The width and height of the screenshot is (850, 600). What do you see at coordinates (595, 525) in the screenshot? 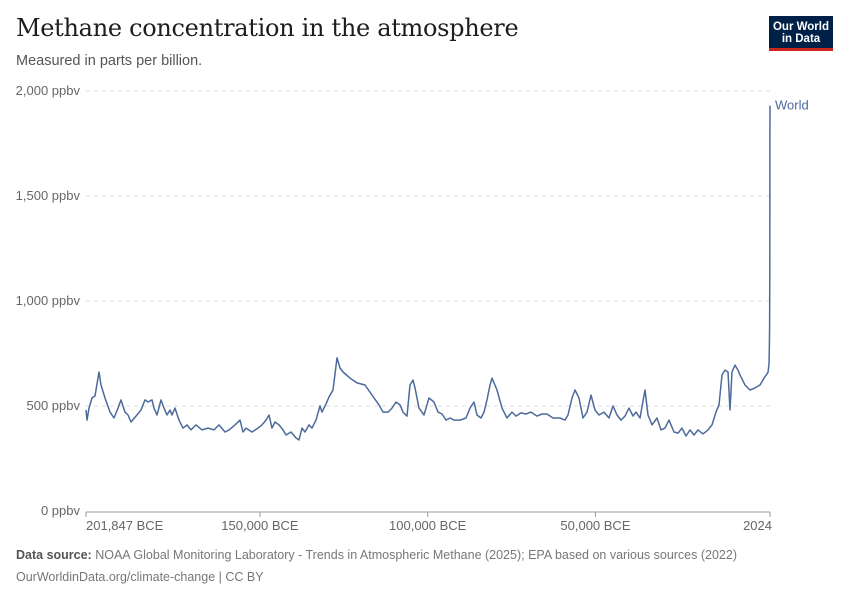
I see `x-tick-label: 50,000 BCE` at bounding box center [595, 525].